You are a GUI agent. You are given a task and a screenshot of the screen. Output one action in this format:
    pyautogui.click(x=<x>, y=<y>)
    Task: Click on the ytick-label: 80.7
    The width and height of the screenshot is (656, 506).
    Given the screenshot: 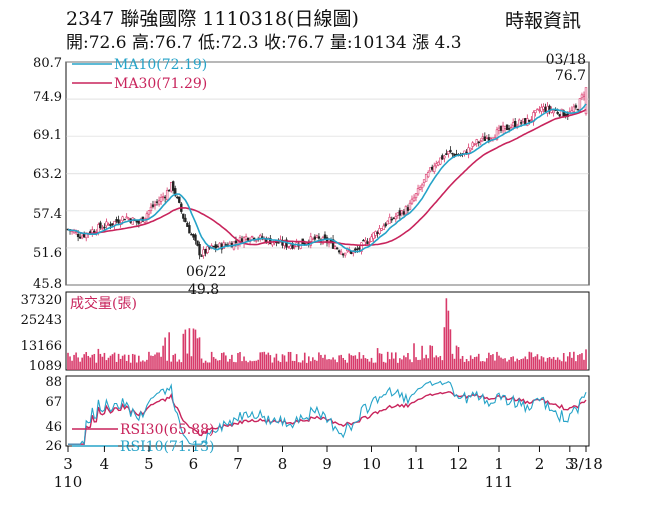 What is the action you would take?
    pyautogui.click(x=47, y=63)
    